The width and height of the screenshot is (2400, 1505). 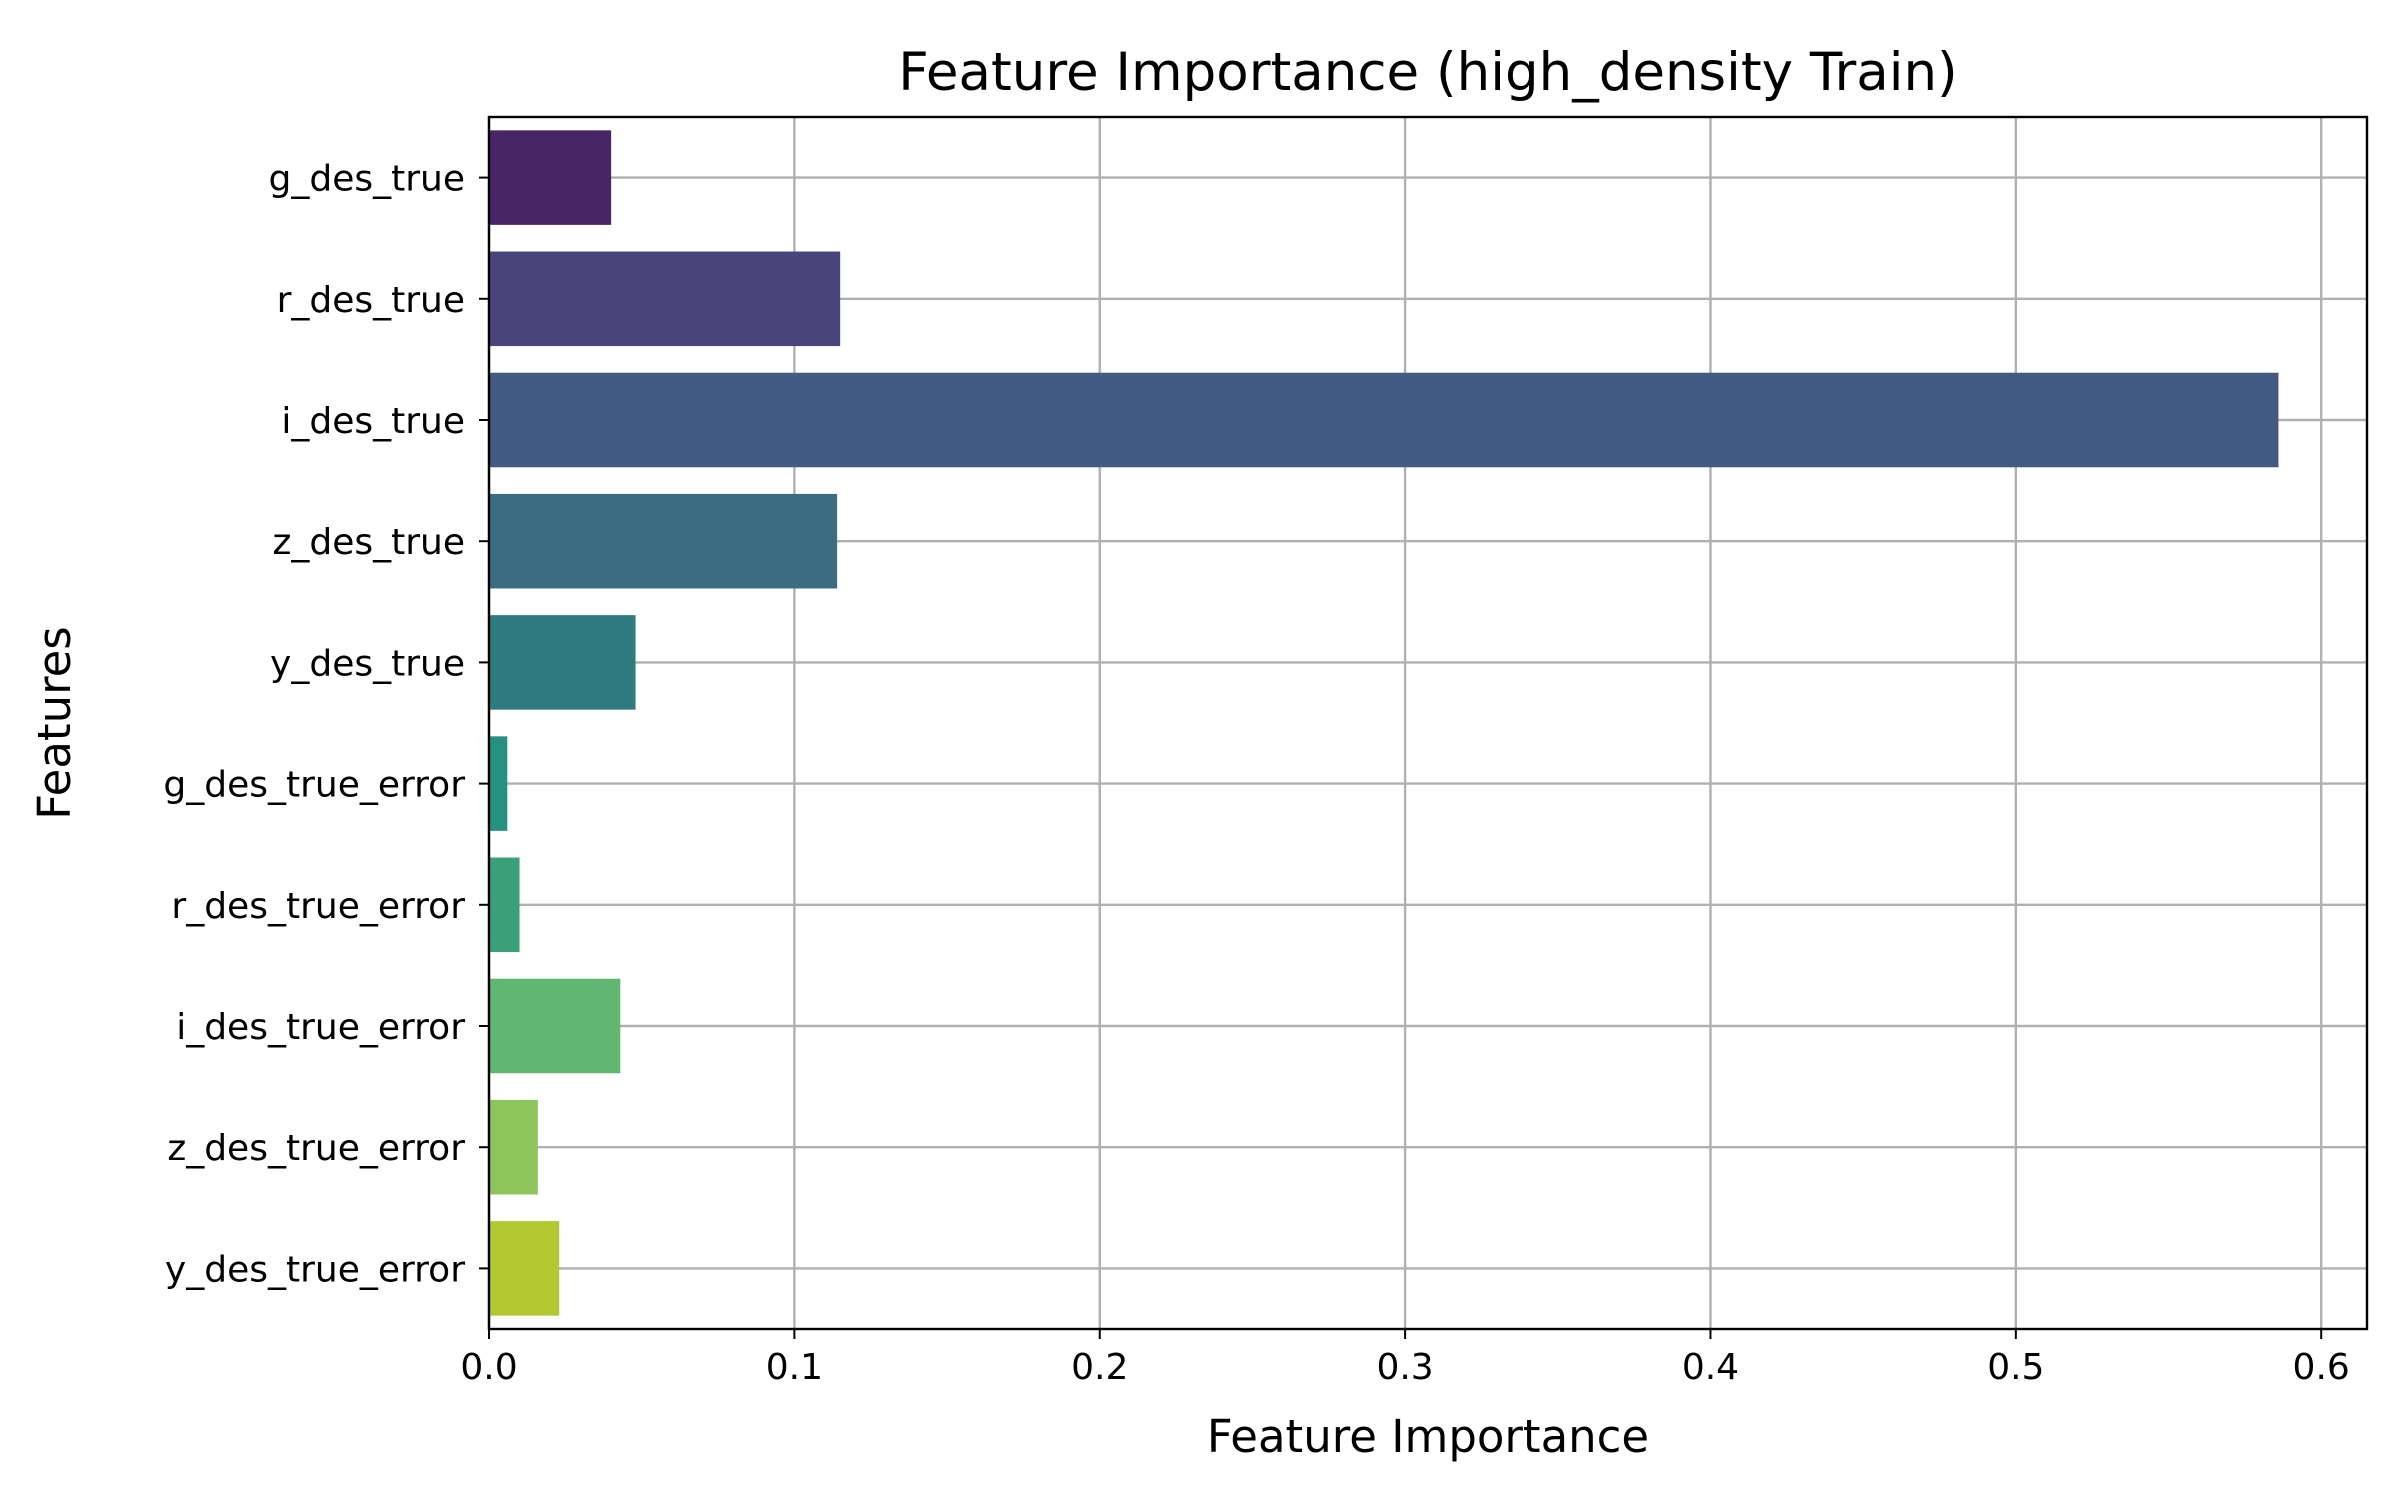 I want to click on bar-r-des-true, so click(x=665, y=299).